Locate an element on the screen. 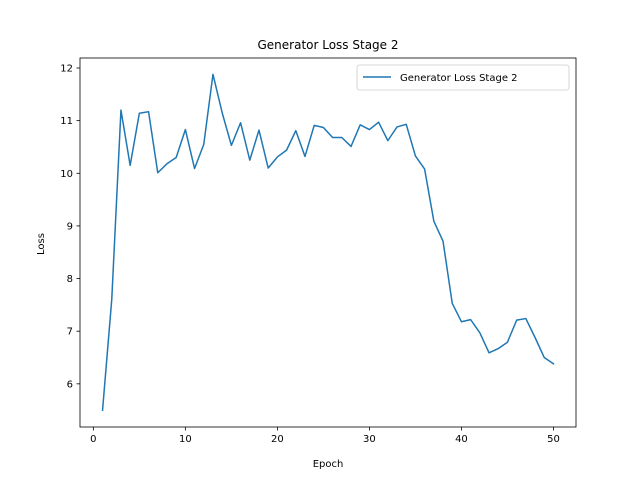 The height and width of the screenshot is (480, 640). y-tick-label: 7 is located at coordinates (70, 332).